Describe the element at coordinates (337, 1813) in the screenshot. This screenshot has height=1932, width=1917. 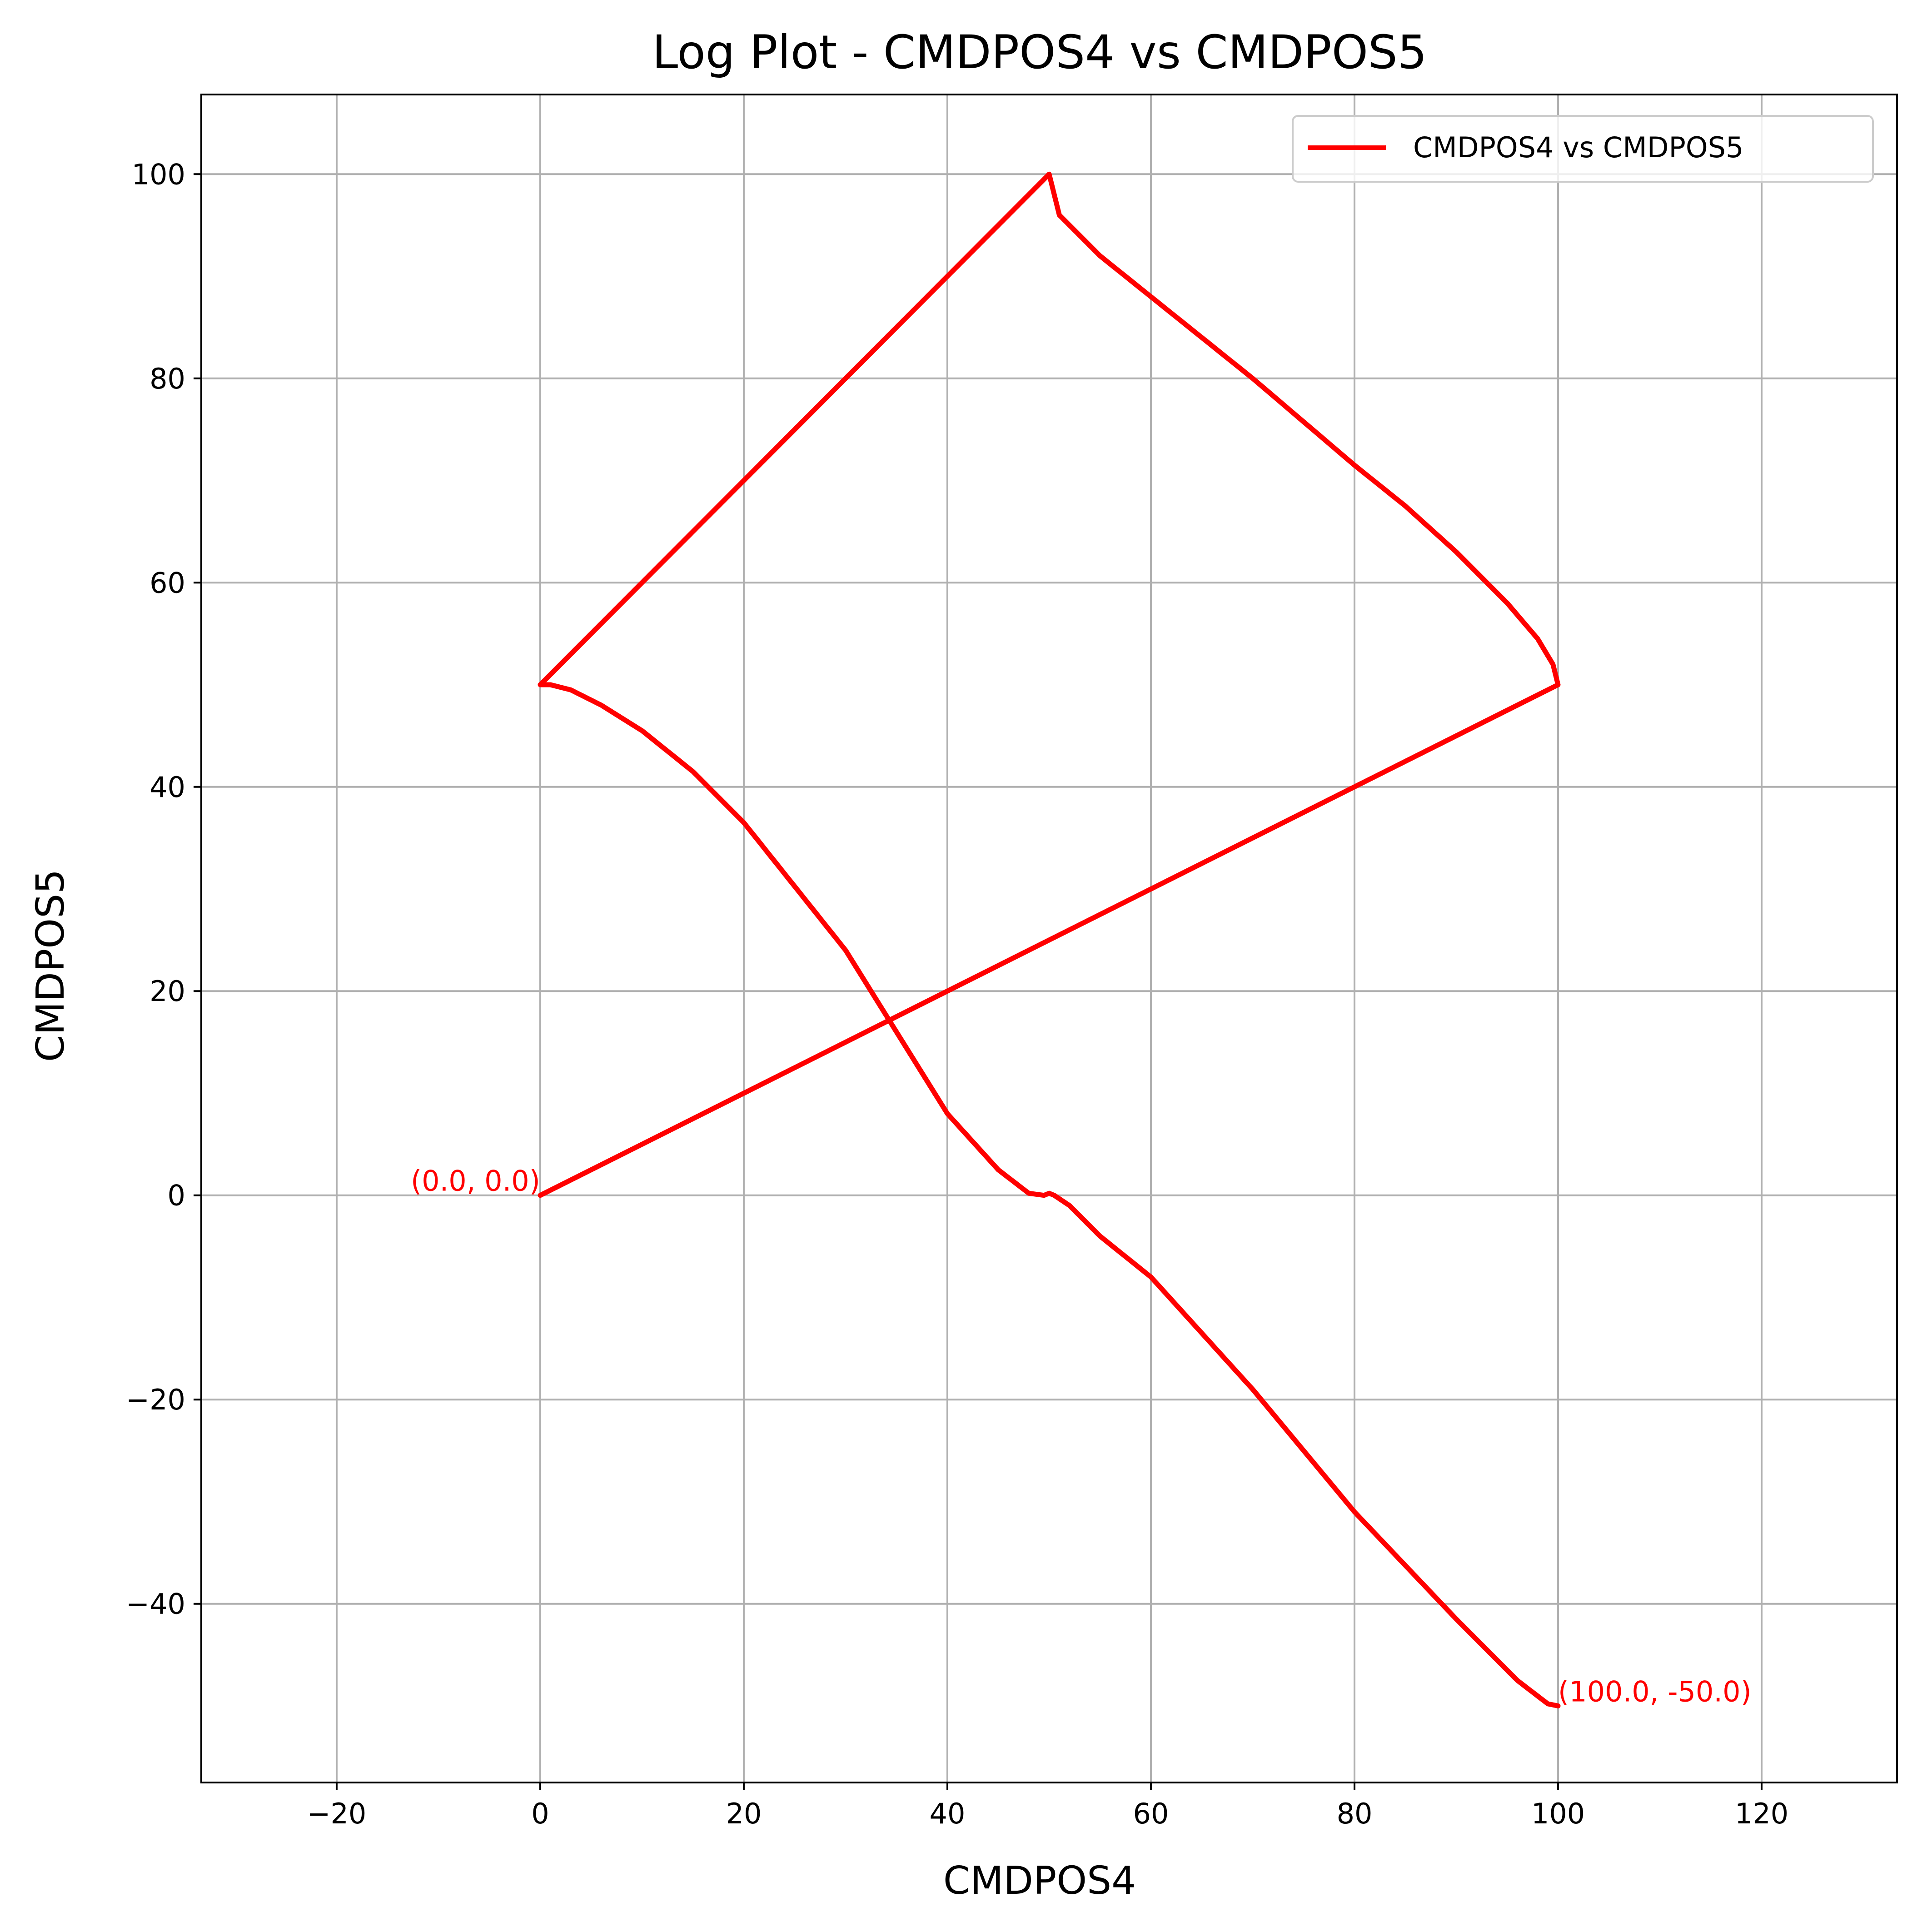
I see `x-tick-label: −20` at that location.